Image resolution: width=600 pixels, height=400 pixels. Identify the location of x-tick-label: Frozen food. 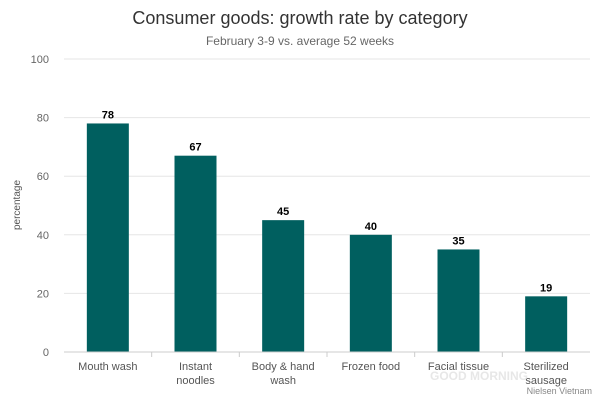
(370, 367).